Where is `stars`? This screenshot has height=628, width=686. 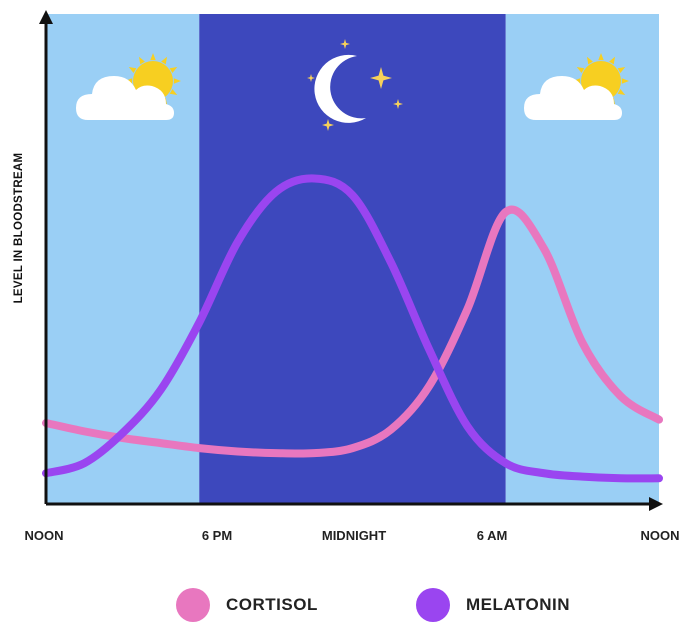 stars is located at coordinates (355, 85).